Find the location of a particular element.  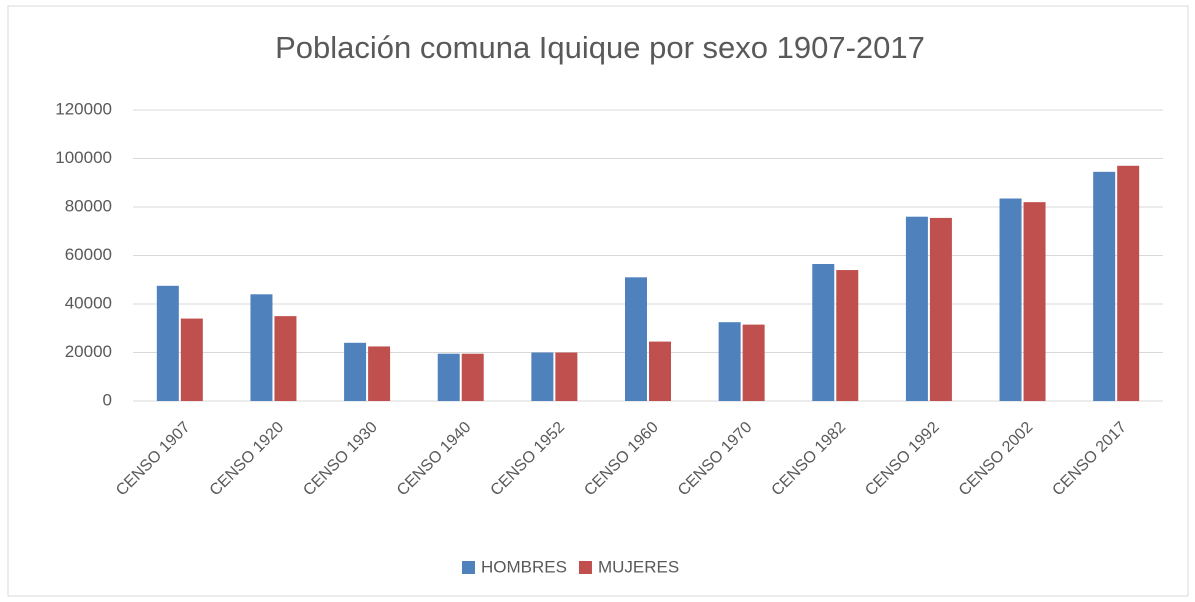

x-tick-label: CENSO 2002 is located at coordinates (996, 459).